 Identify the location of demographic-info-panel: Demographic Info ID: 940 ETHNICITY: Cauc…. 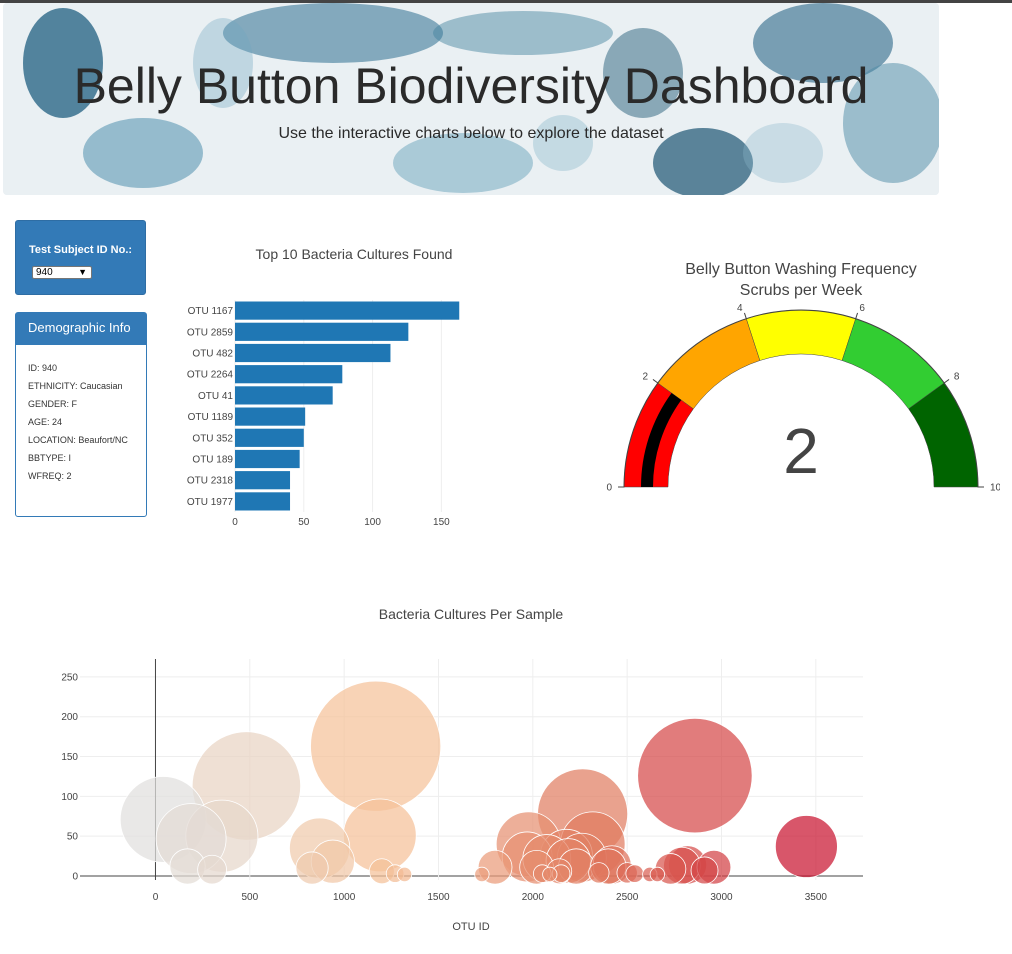
(81, 414).